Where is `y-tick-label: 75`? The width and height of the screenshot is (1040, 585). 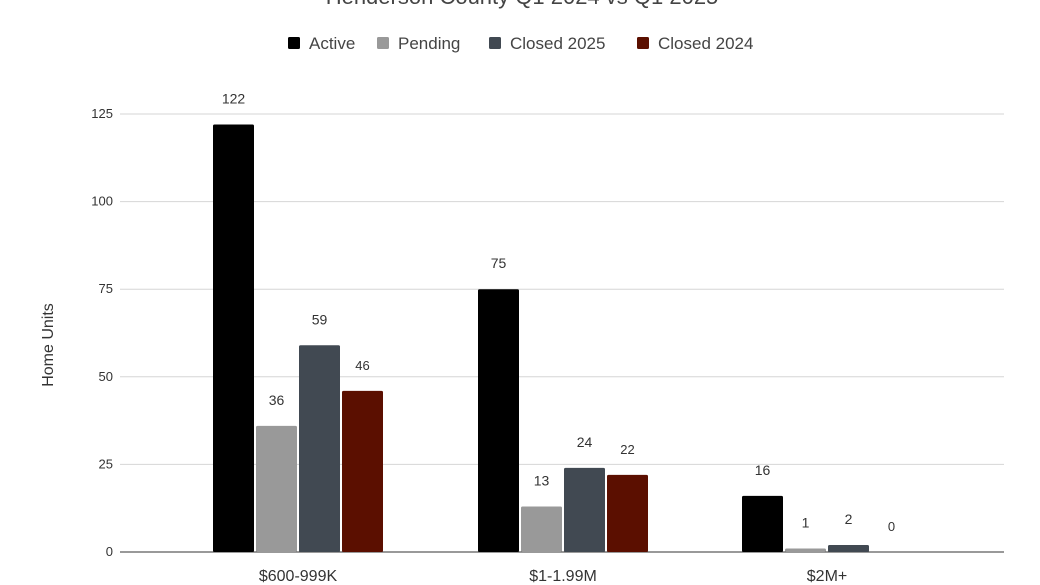 y-tick-label: 75 is located at coordinates (106, 288).